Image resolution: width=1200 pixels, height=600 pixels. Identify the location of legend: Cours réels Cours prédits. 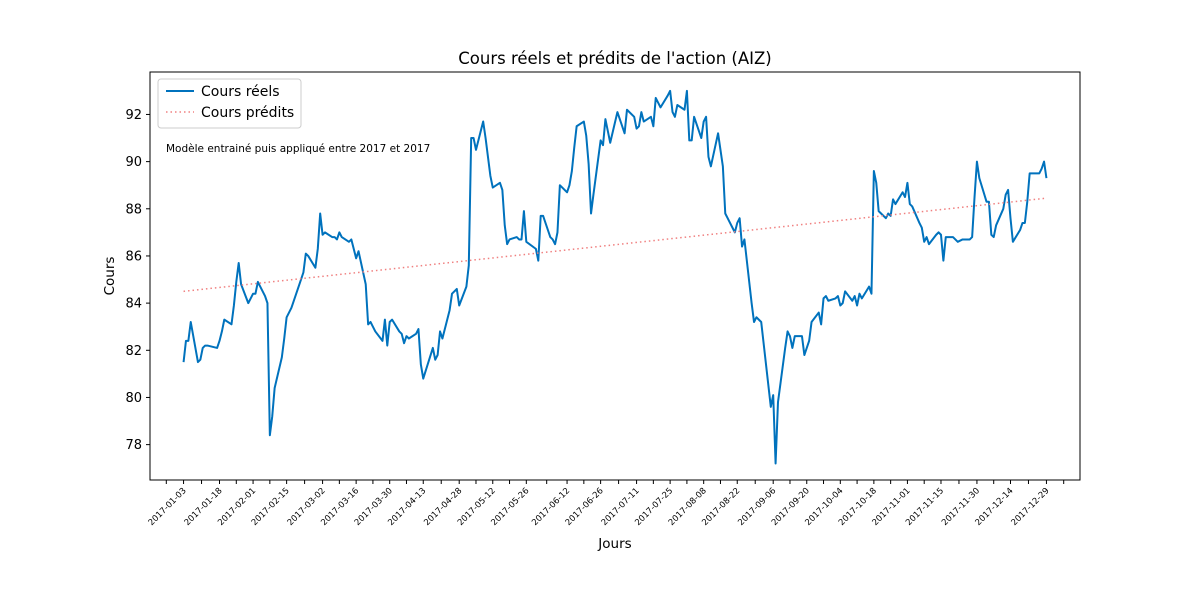
(229, 103).